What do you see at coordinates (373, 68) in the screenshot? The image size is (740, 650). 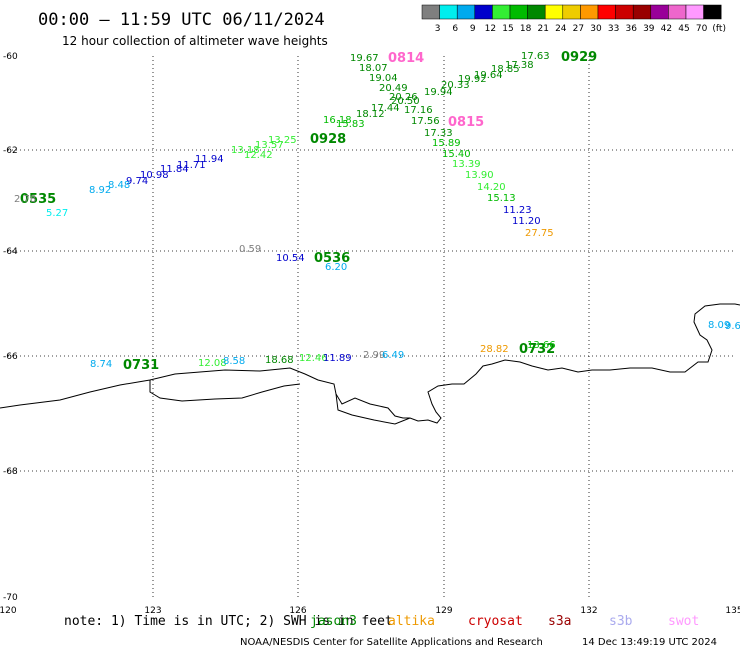 I see `wave-height-value: 18.07` at bounding box center [373, 68].